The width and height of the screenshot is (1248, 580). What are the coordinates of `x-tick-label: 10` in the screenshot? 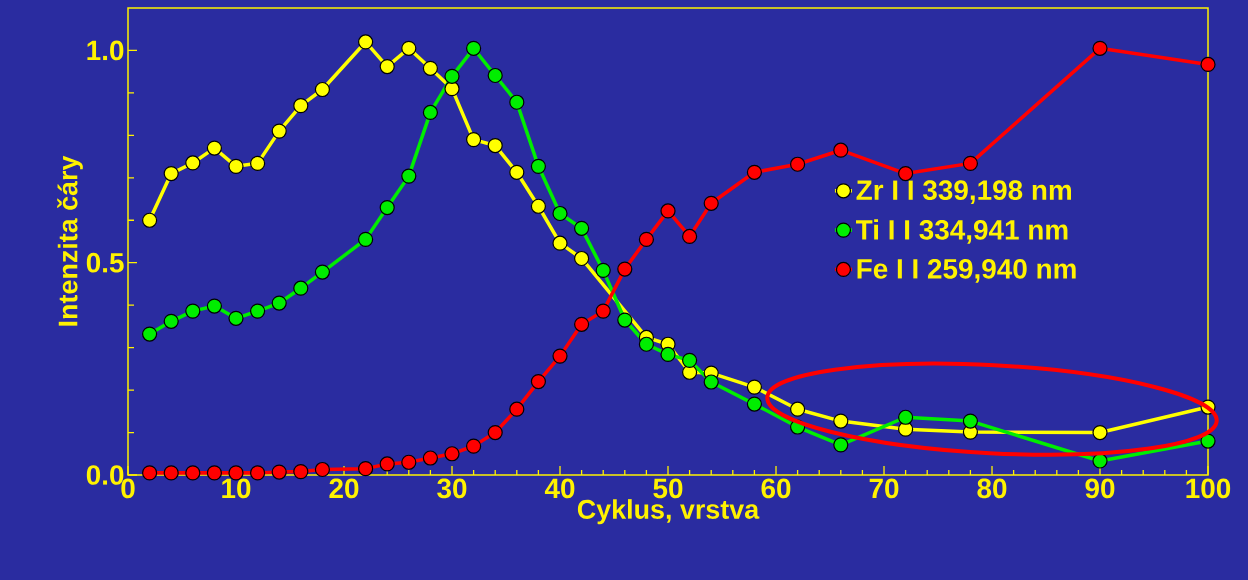 It's located at (236, 488).